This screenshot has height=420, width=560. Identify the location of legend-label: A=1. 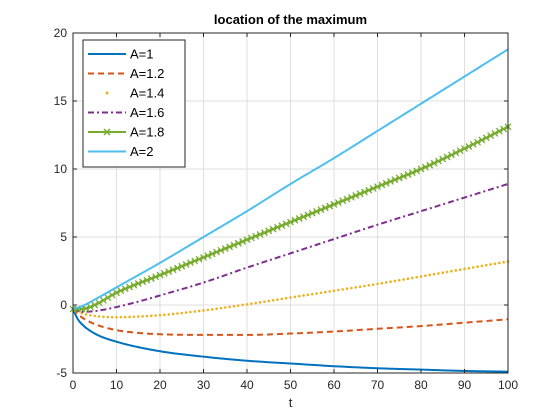
(142, 54).